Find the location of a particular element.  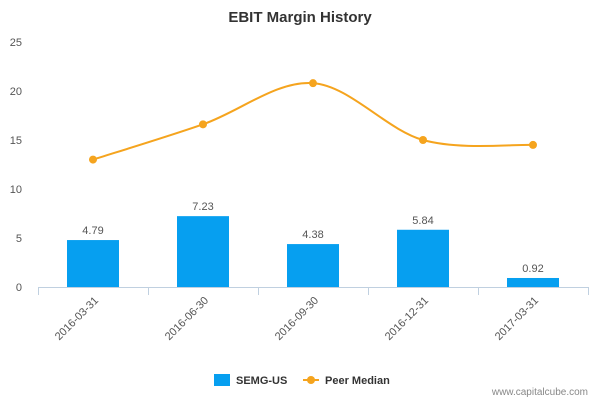

bar-data-labels: 4.79 7.23 4.38 5.84 0.92 is located at coordinates (312, 238).